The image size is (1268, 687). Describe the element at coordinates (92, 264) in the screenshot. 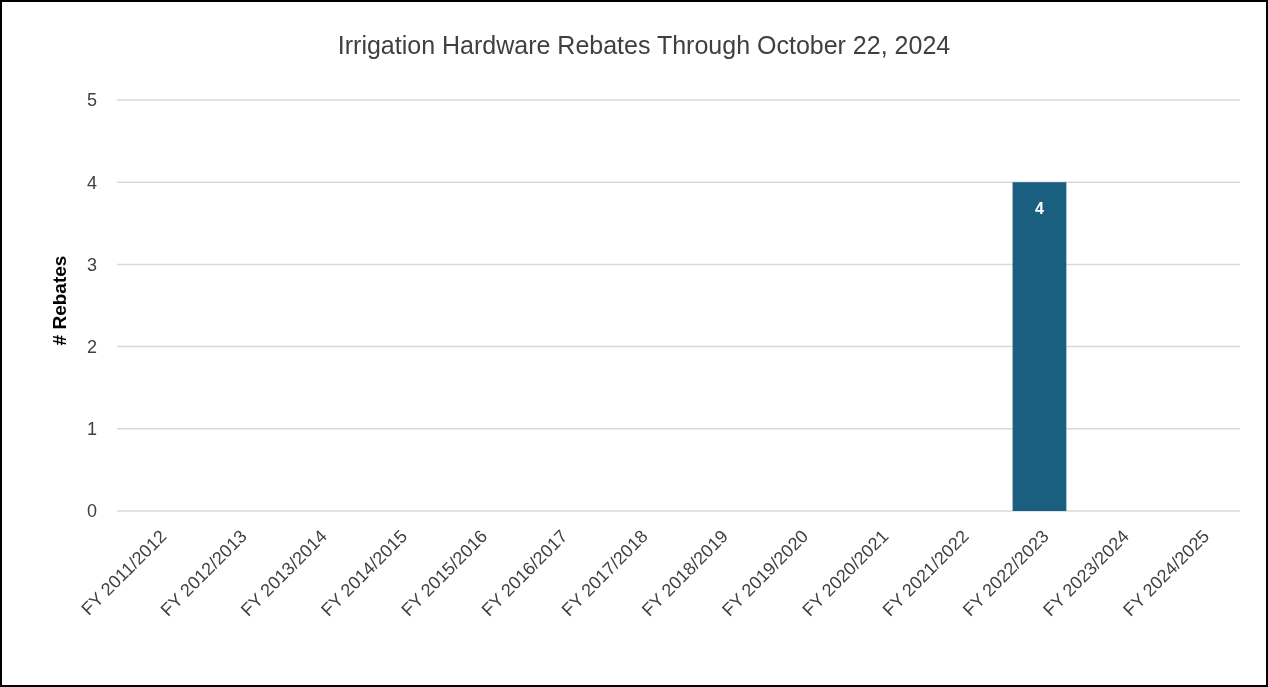

I see `y-tick-label: 3` at that location.